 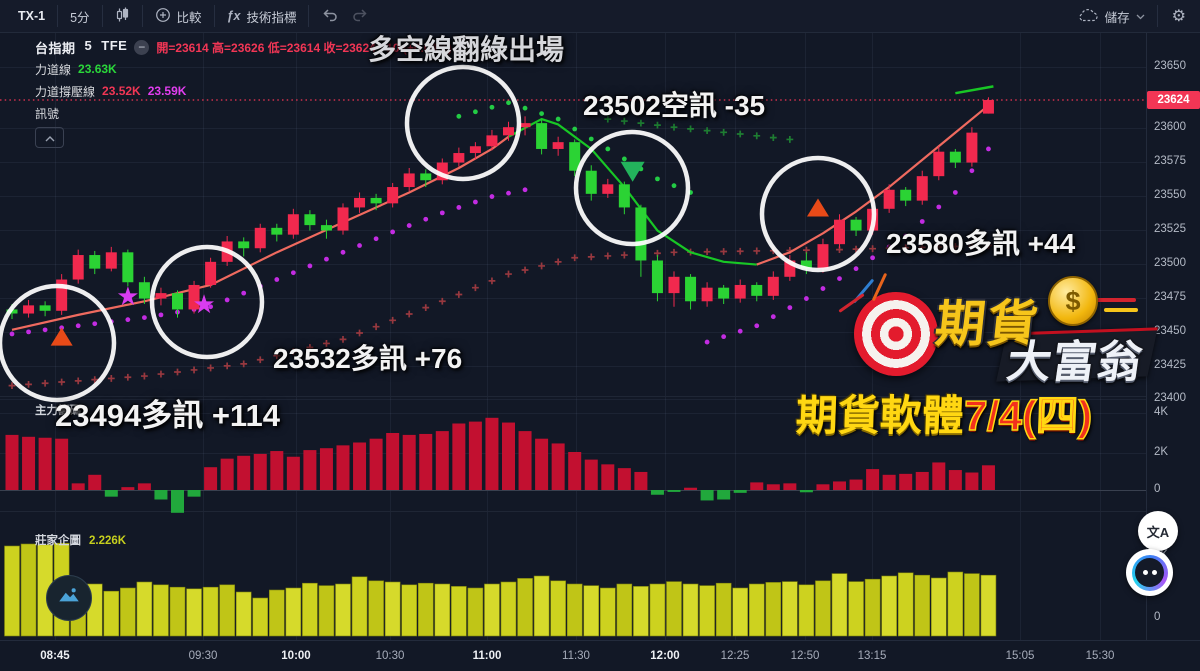 I want to click on candlestick-icon, so click(x=122, y=16).